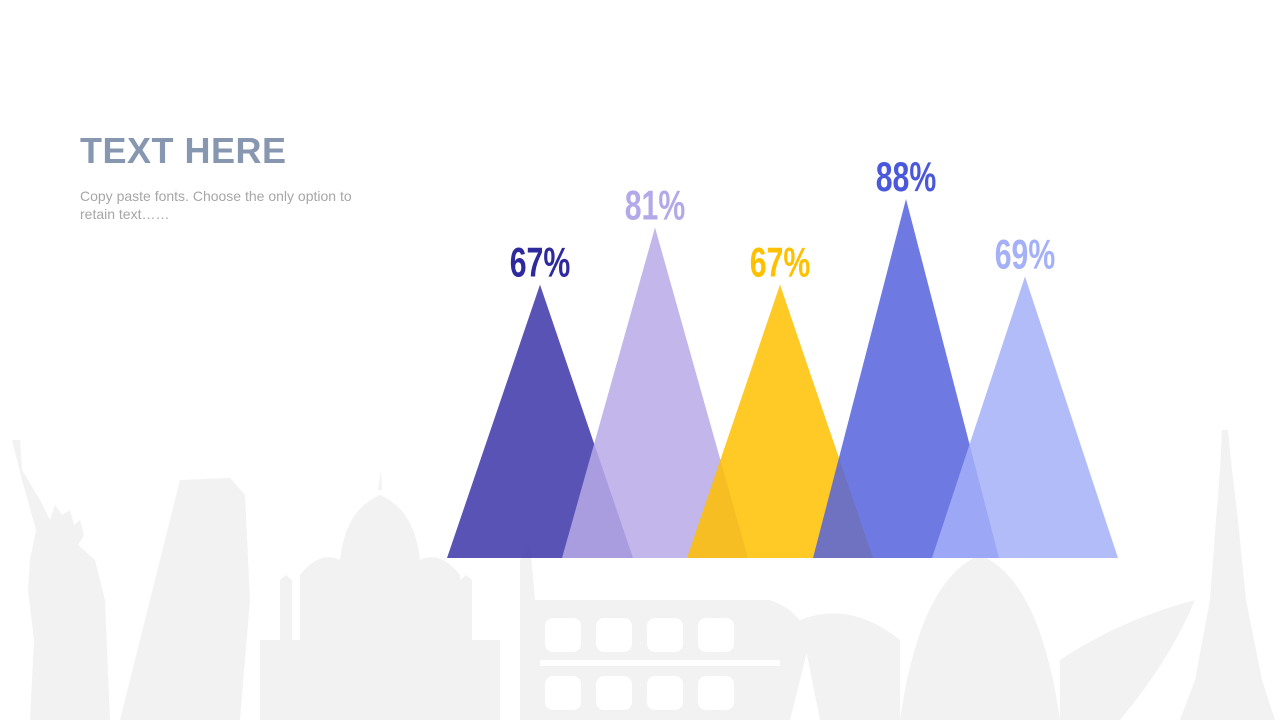  Describe the element at coordinates (183, 150) in the screenshot. I see `page-title: TEXT HERE` at that location.